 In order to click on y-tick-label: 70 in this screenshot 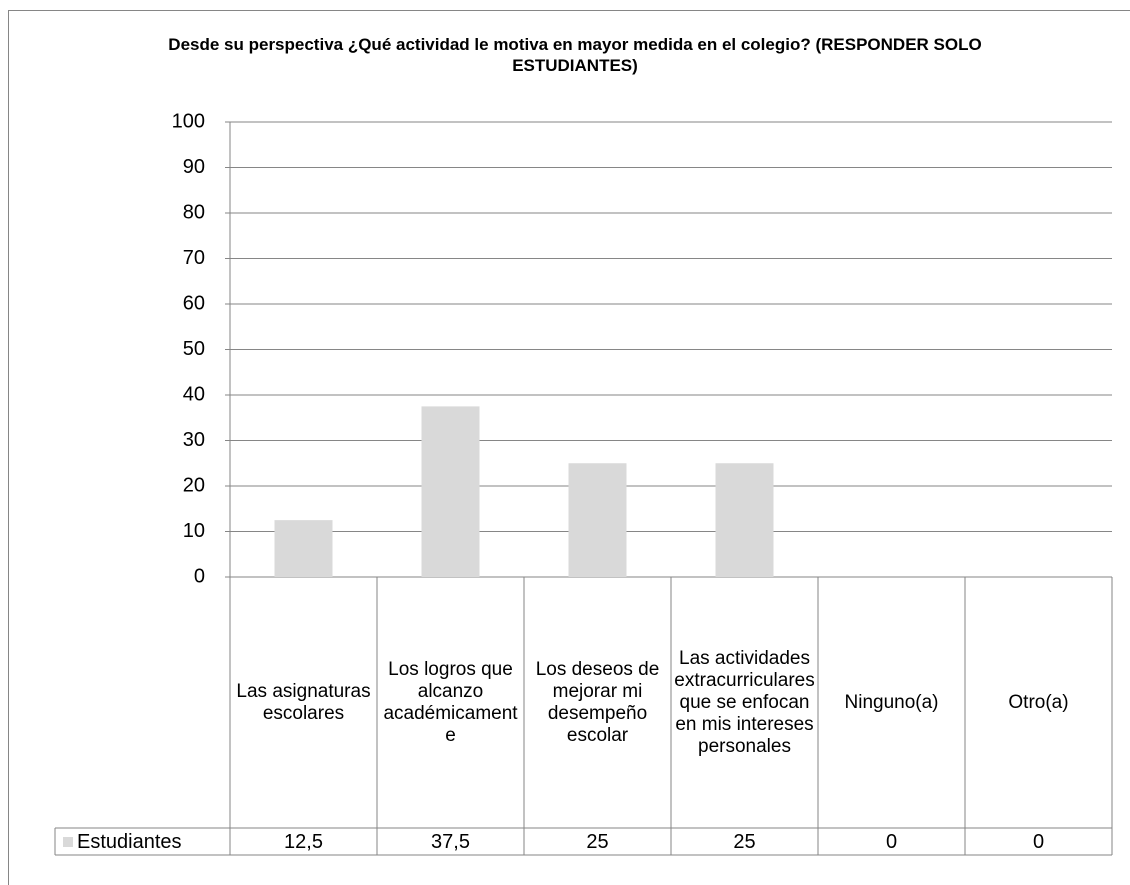, I will do `click(194, 258)`.